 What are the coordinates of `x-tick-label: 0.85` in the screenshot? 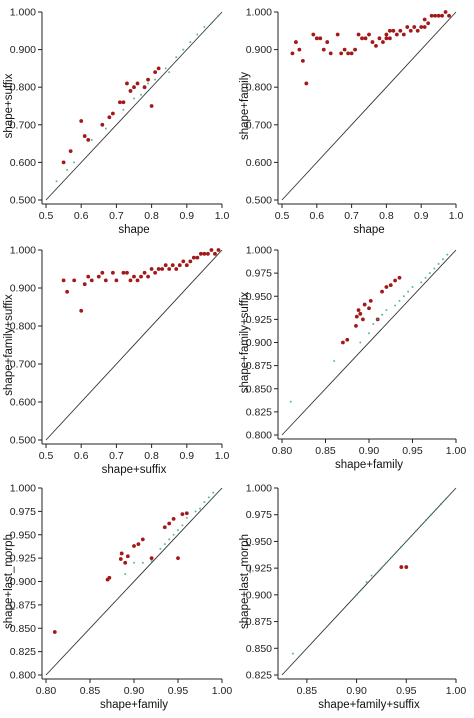 It's located at (325, 451).